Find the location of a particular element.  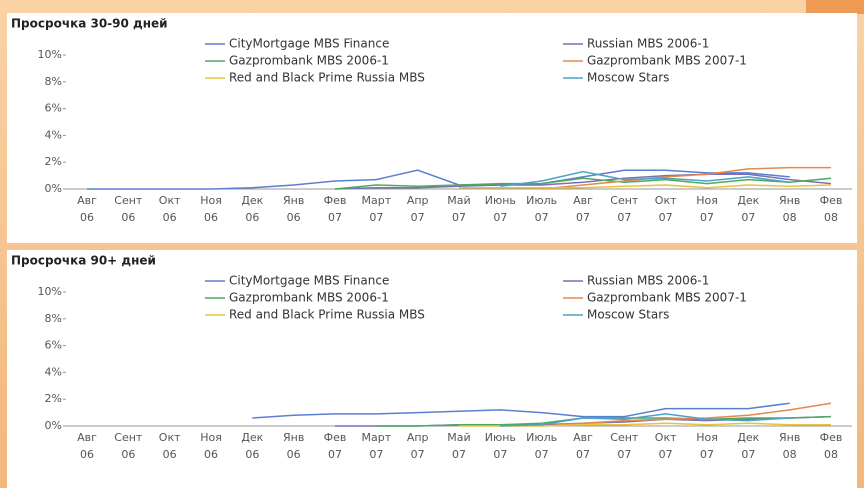

chart-title: Просрочка 90+ дней is located at coordinates (83, 261).